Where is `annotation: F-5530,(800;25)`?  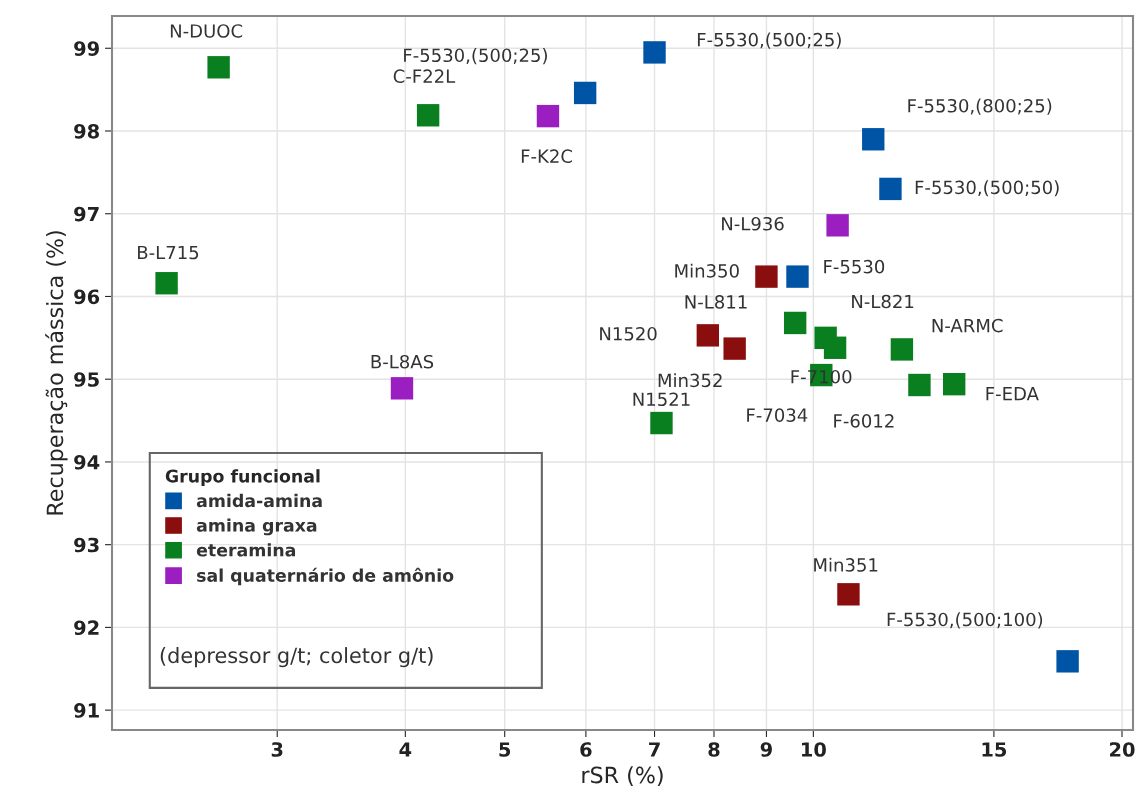 annotation: F-5530,(800;25) is located at coordinates (980, 106).